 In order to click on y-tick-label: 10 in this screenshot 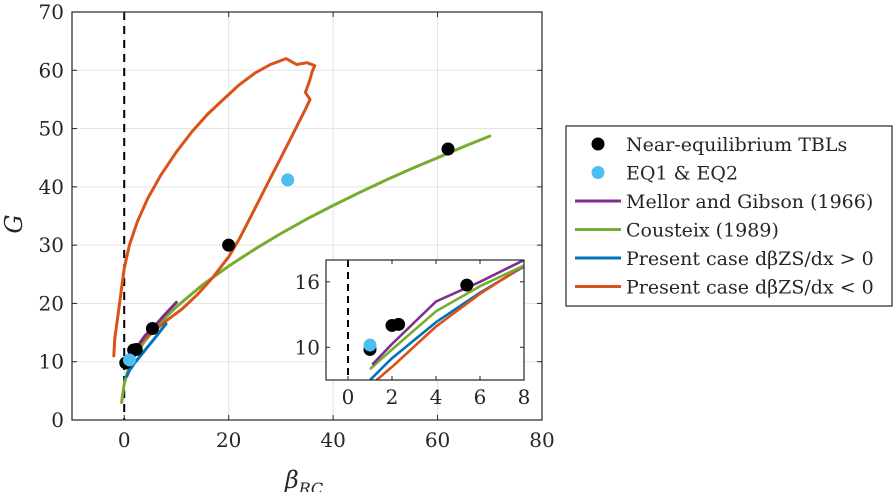, I will do `click(51, 362)`.